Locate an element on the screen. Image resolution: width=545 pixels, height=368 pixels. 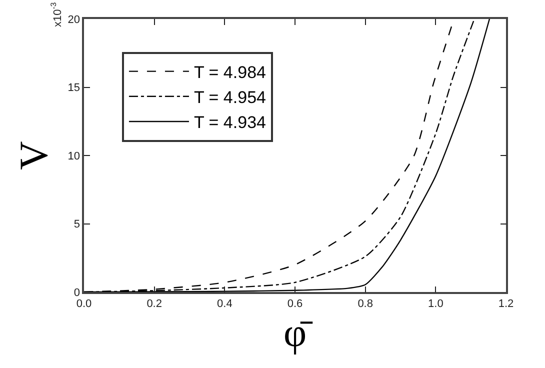
x-tick-label: 1.0 is located at coordinates (436, 304).